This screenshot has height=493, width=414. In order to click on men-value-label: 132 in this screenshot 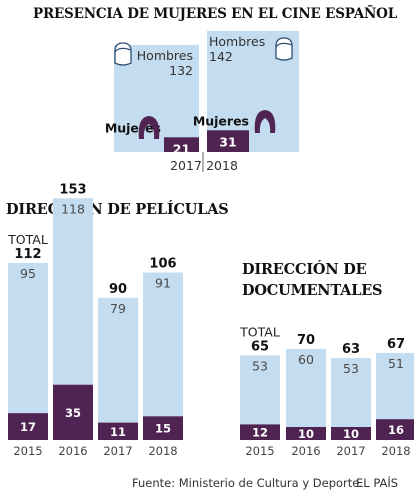, I will do `click(181, 70)`.